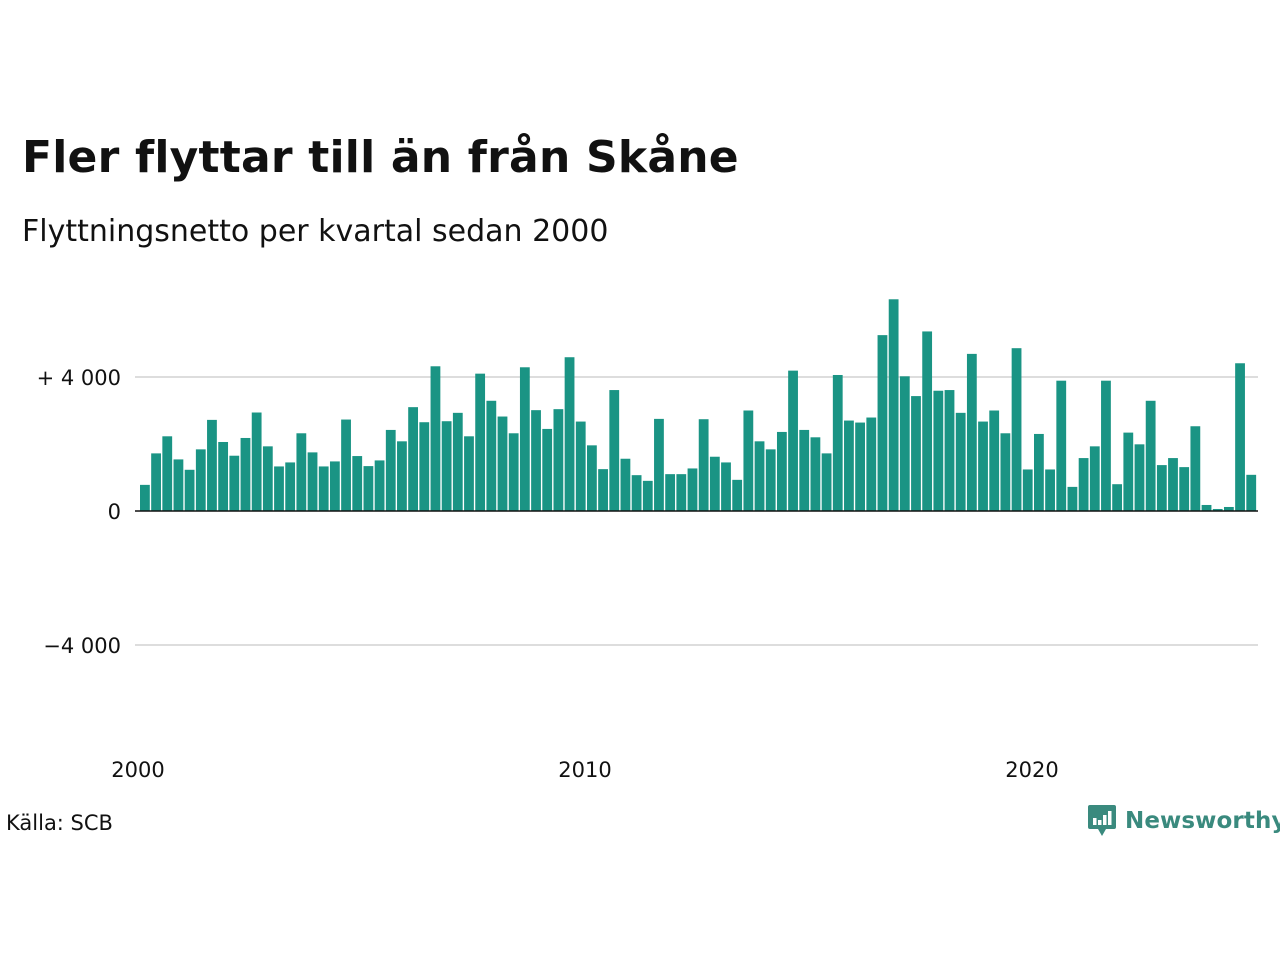  Describe the element at coordinates (137, 770) in the screenshot. I see `x-tick-label: 2000` at that location.